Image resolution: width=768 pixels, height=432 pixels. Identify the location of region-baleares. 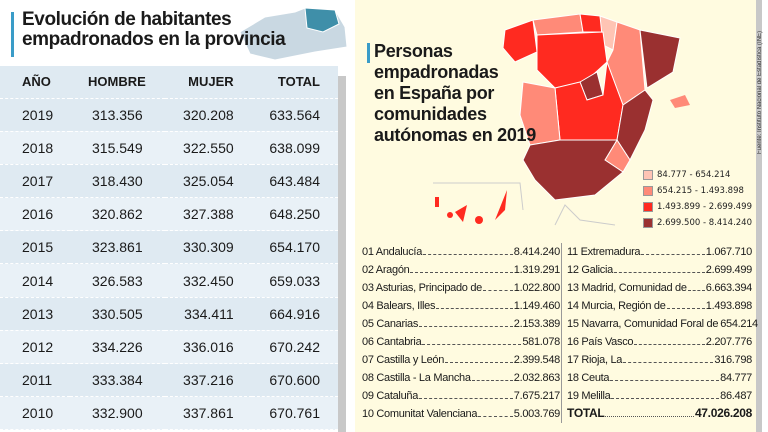
(680, 101).